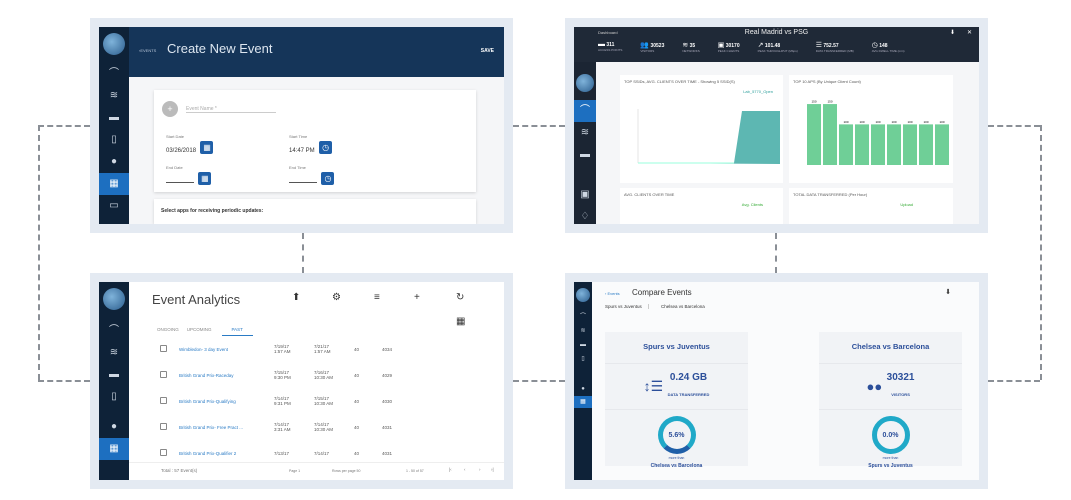 Image resolution: width=1071 pixels, height=500 pixels. Describe the element at coordinates (231, 109) in the screenshot. I see `event-name-input: Event Name *` at that location.